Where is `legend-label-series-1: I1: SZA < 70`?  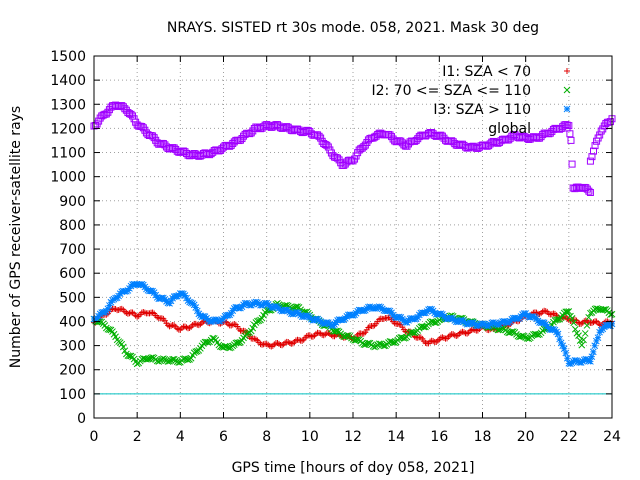 legend-label-series-1: I1: SZA < 70 is located at coordinates (486, 72).